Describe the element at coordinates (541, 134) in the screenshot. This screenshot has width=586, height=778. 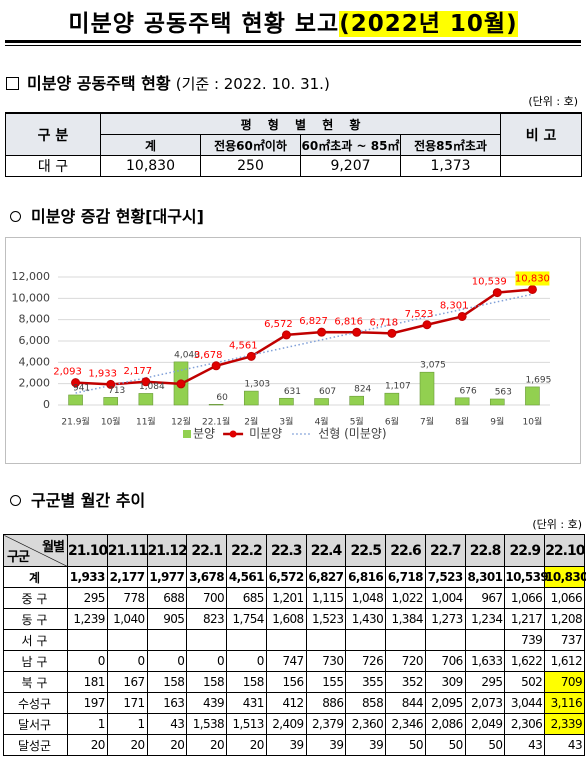
I see `header-cell: 비 고` at that location.